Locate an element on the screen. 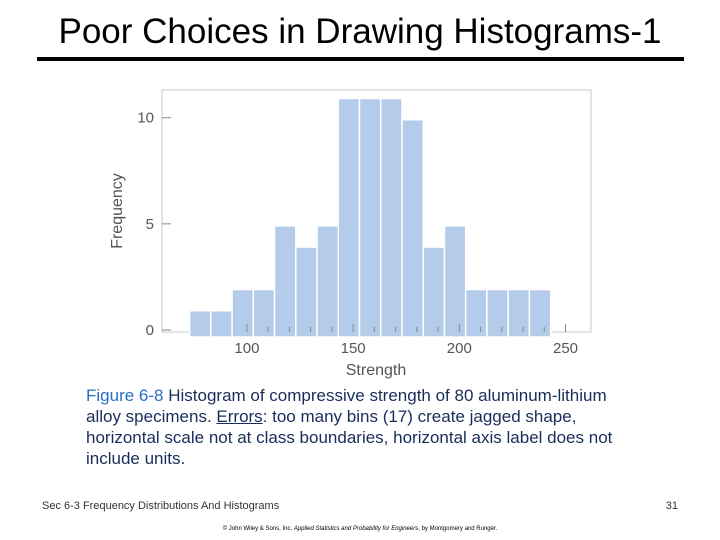 The height and width of the screenshot is (540, 720). x-tick-label: 200 is located at coordinates (459, 348).